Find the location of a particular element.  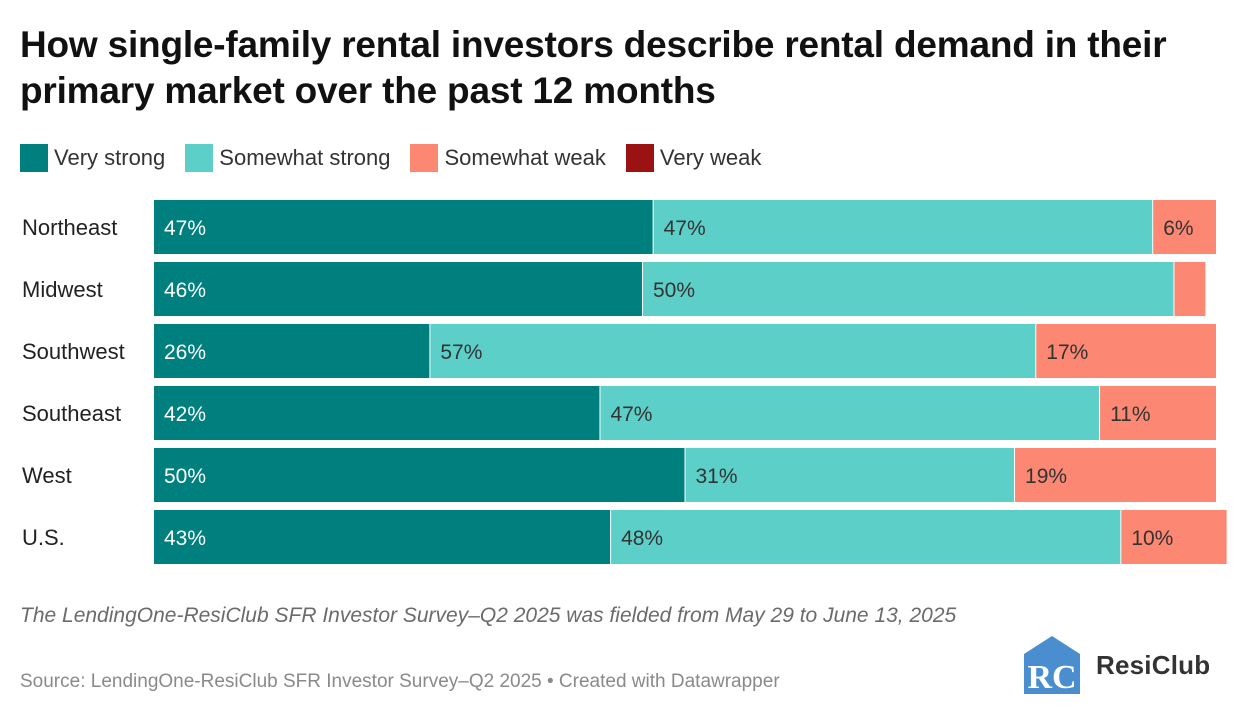

bar-southeast-somewhat-strong is located at coordinates (850, 413).